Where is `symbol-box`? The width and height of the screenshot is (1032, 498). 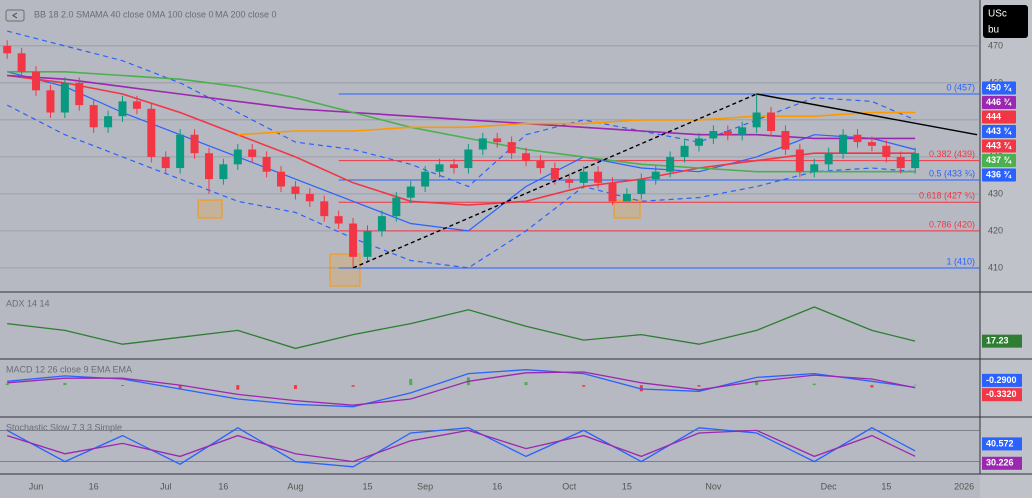 symbol-box is located at coordinates (1005, 21).